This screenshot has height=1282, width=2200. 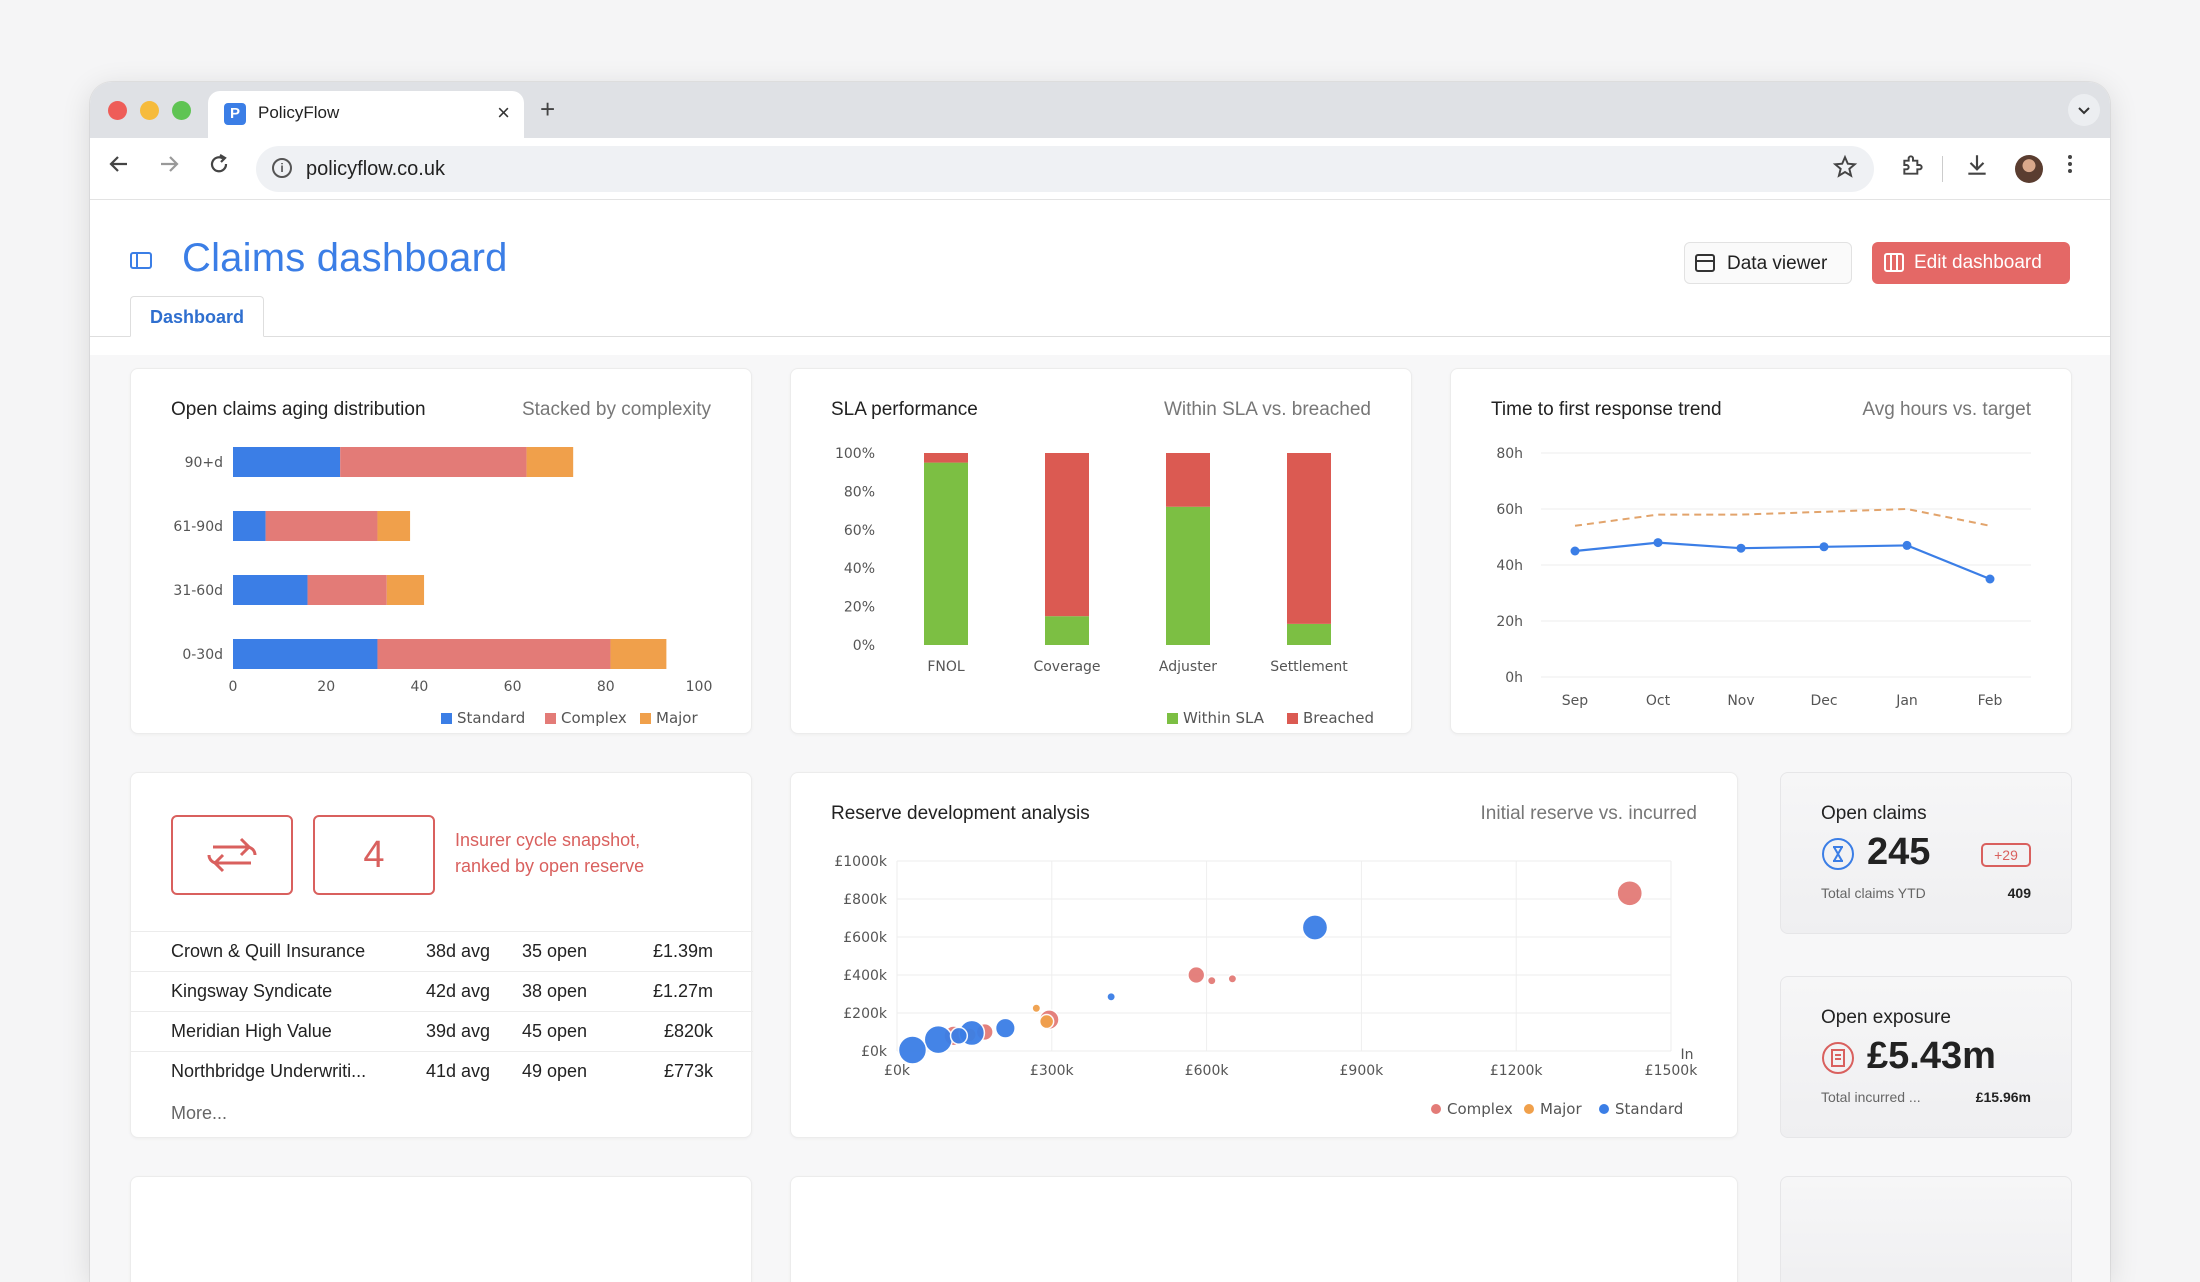 I want to click on sla-y-tick: 20%, so click(x=859, y=608).